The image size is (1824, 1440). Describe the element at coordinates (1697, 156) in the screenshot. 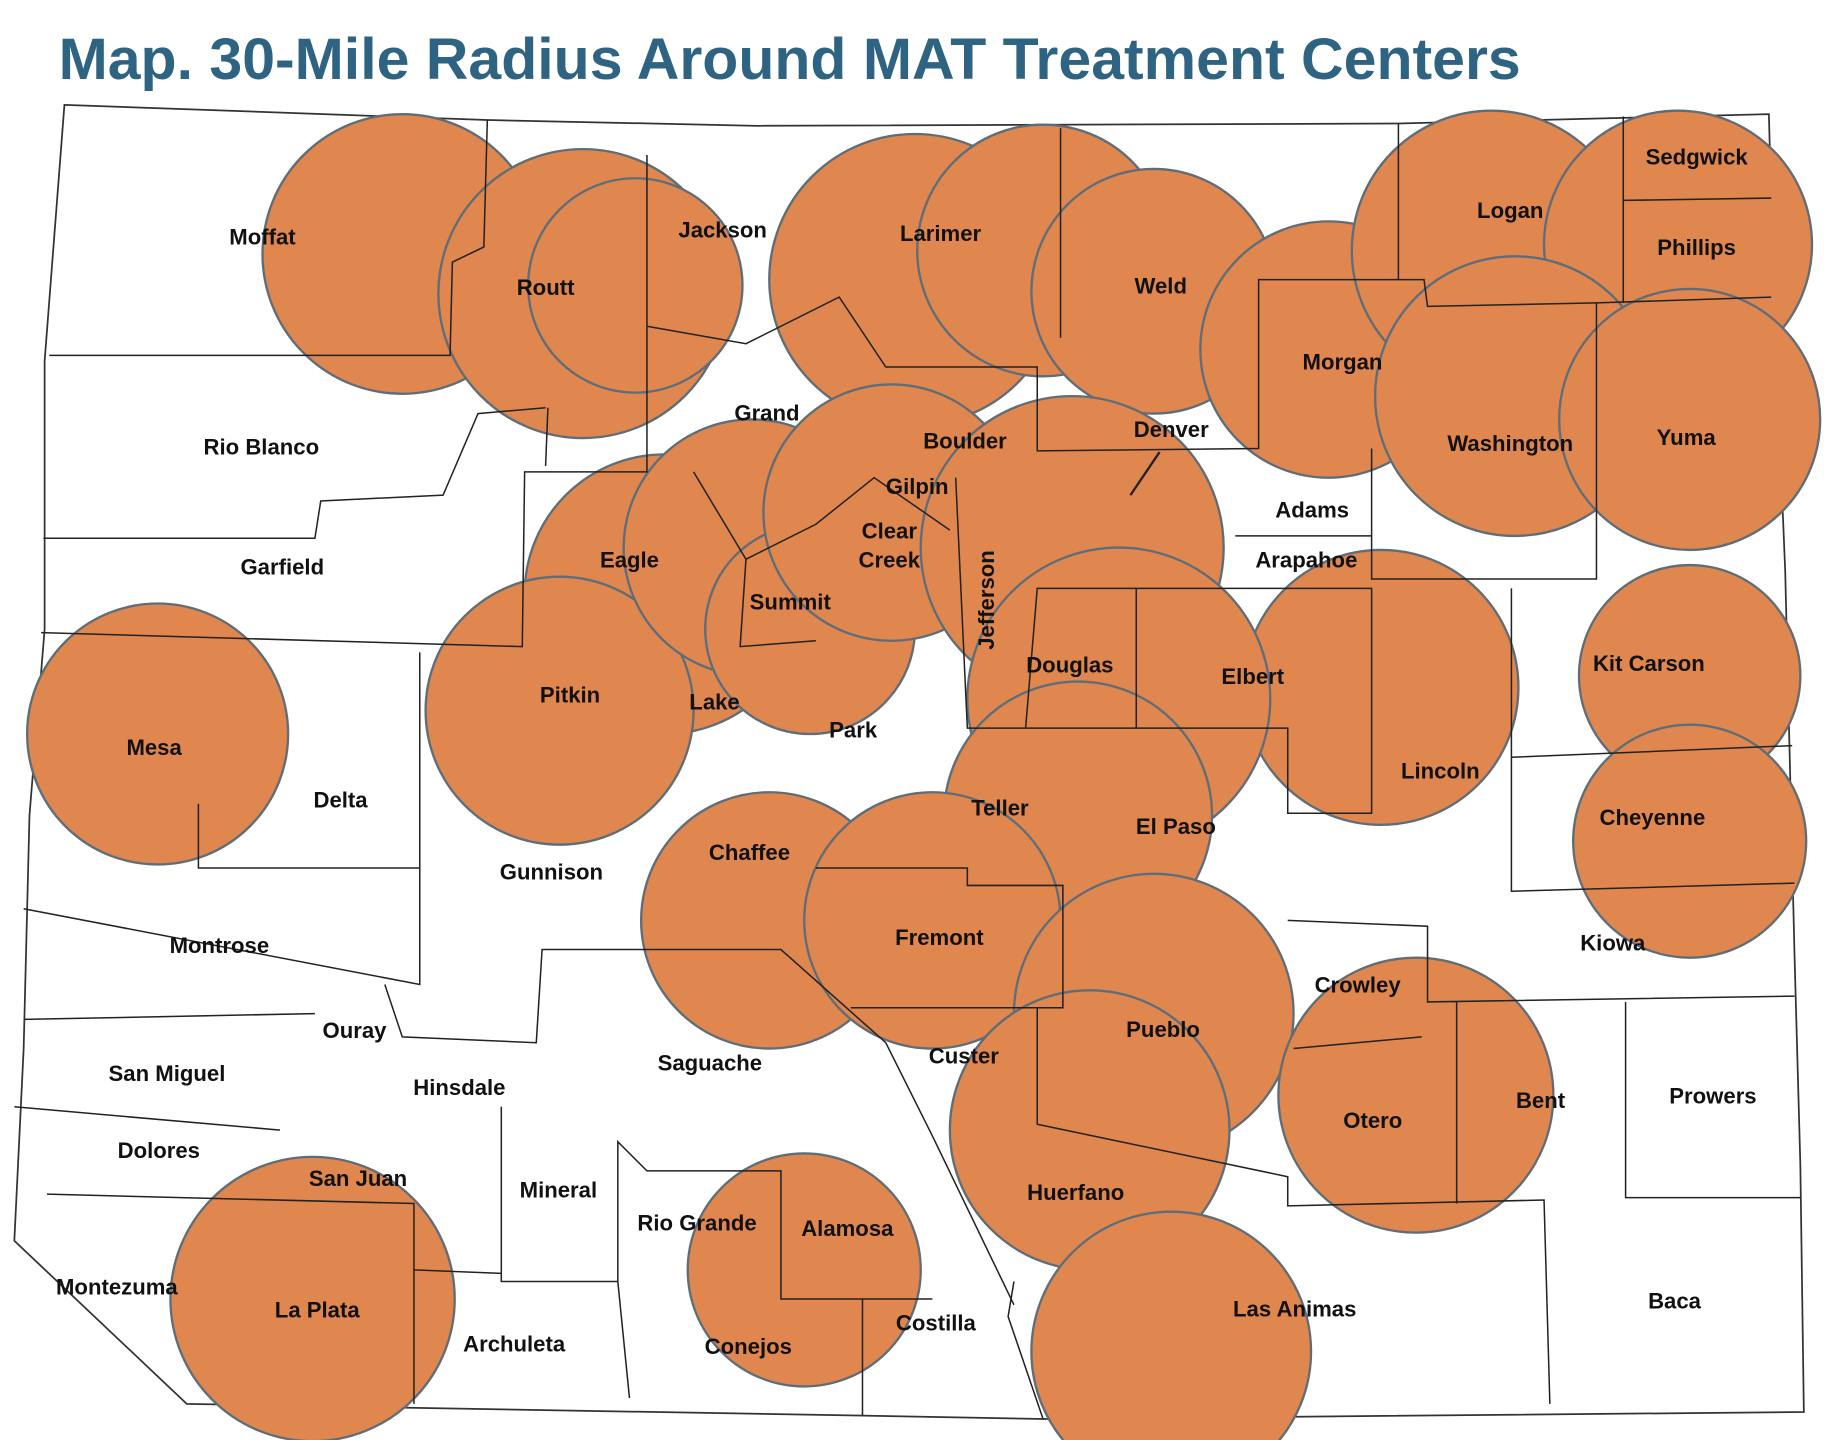

I see `county-label: Sedgwick` at that location.